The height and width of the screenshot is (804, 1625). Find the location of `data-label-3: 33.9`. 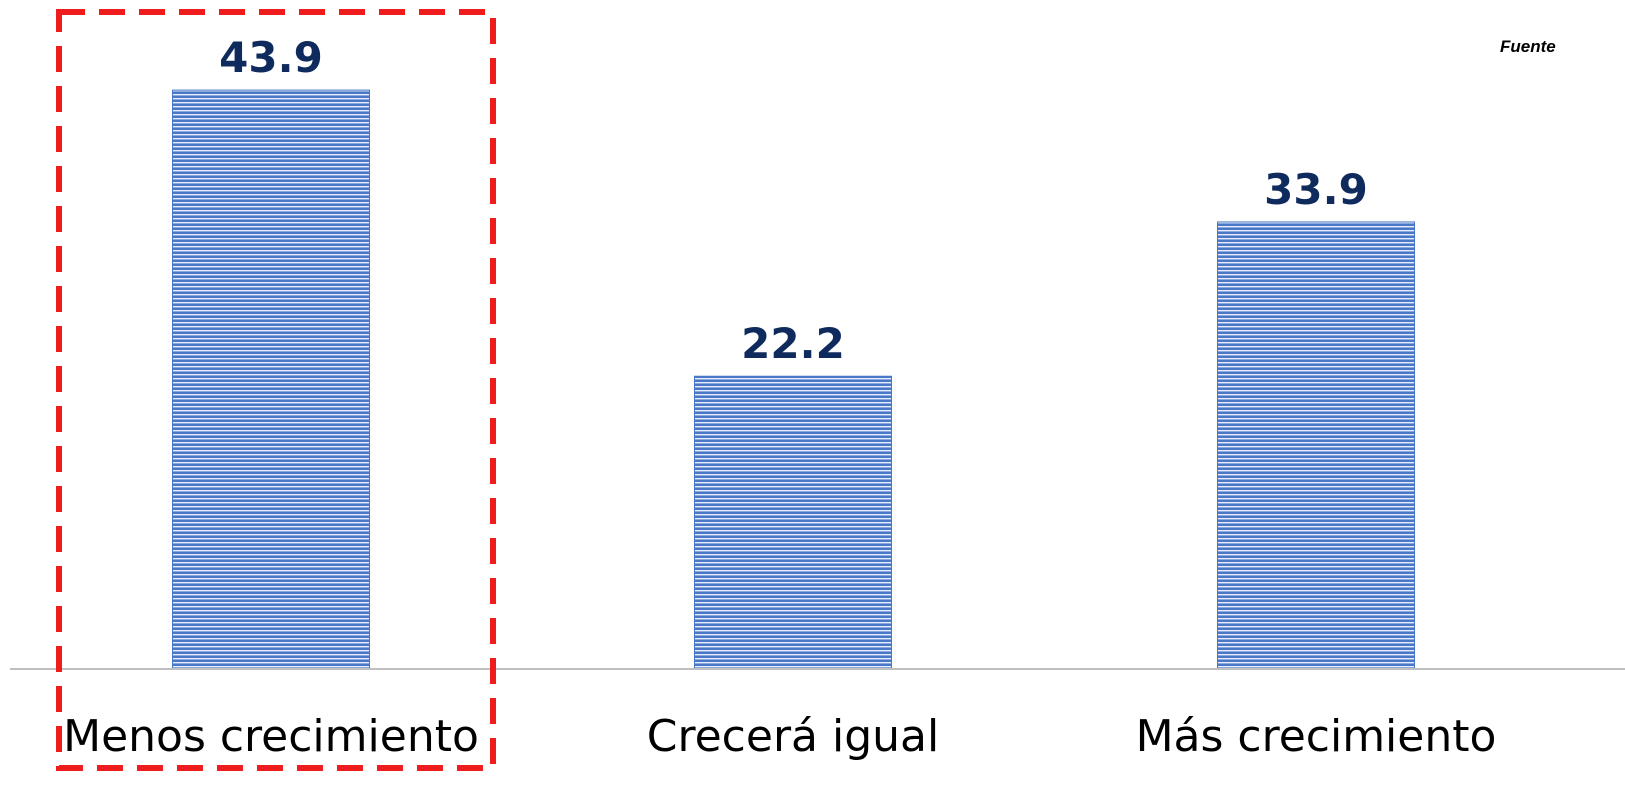

data-label-3: 33.9 is located at coordinates (1316, 189).